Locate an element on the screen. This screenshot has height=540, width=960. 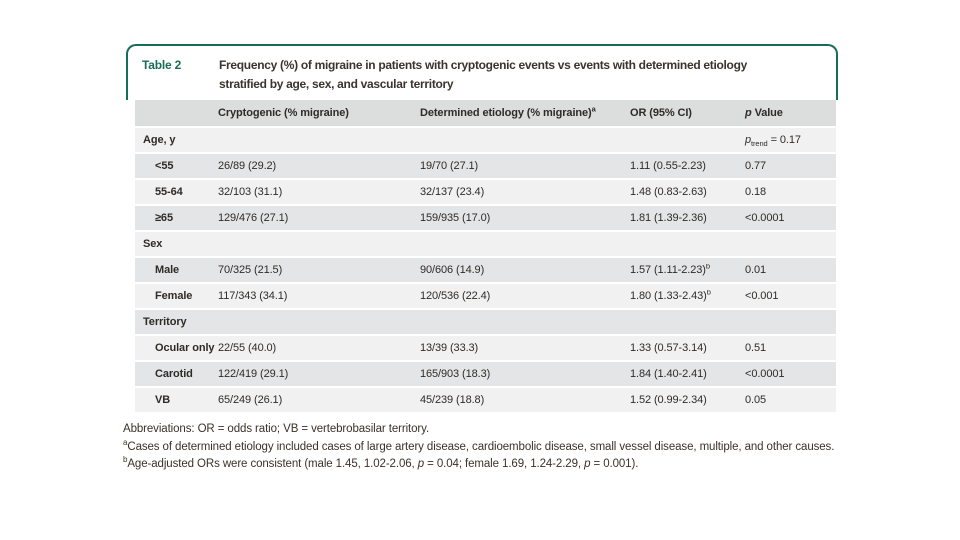
header-p-rest: Value is located at coordinates (767, 113).